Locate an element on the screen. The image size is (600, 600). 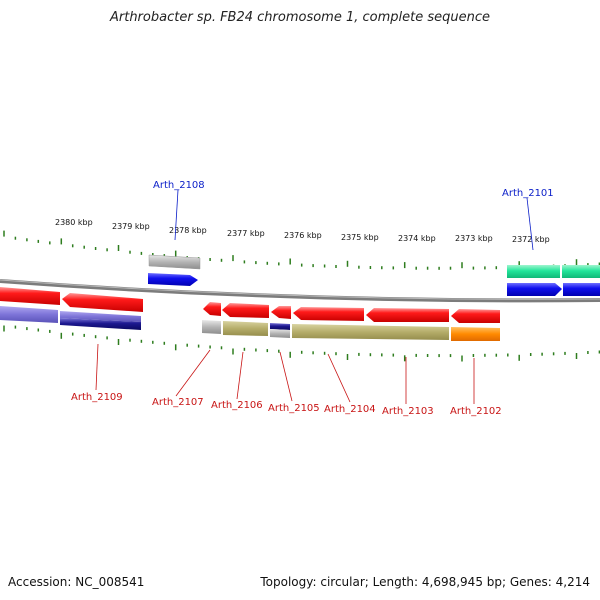
gene-label: Arth_2101 is located at coordinates (528, 193).